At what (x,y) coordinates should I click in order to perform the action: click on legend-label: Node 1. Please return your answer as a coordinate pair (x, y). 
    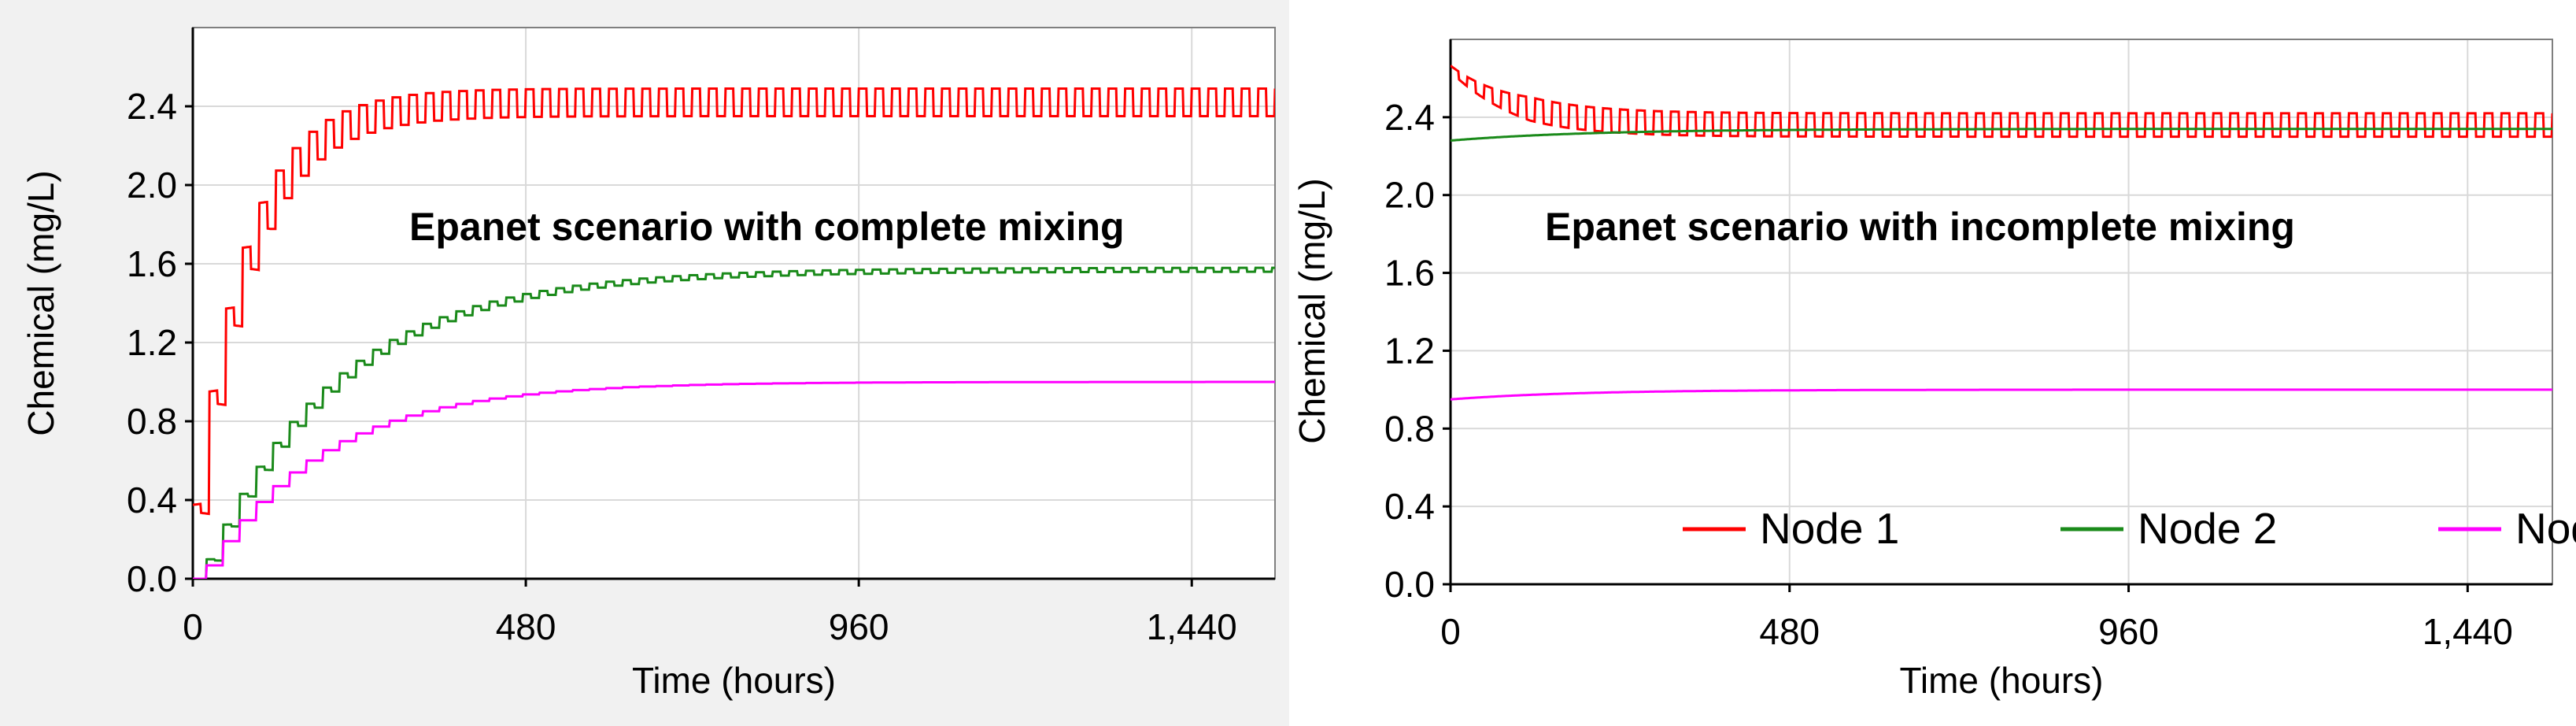
    Looking at the image, I should click on (1829, 529).